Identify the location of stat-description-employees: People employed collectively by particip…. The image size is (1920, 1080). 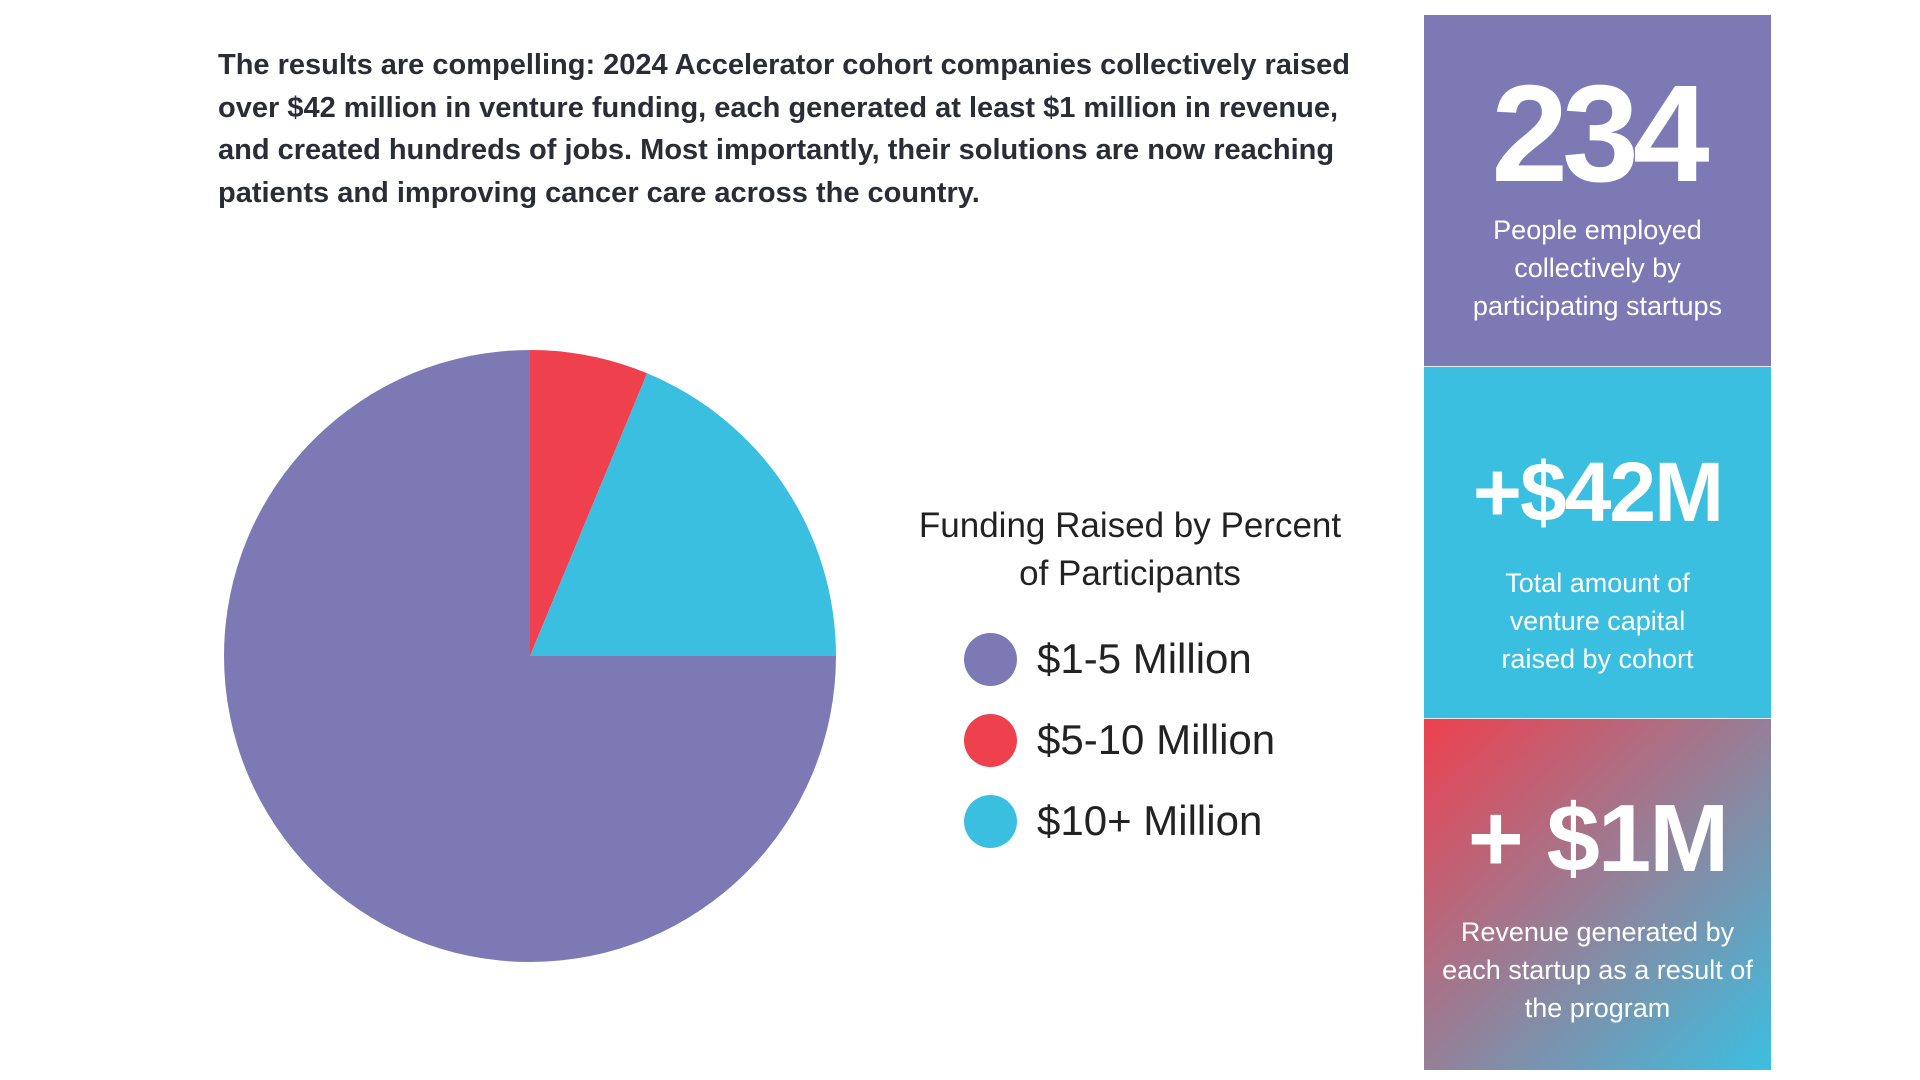
(1597, 268).